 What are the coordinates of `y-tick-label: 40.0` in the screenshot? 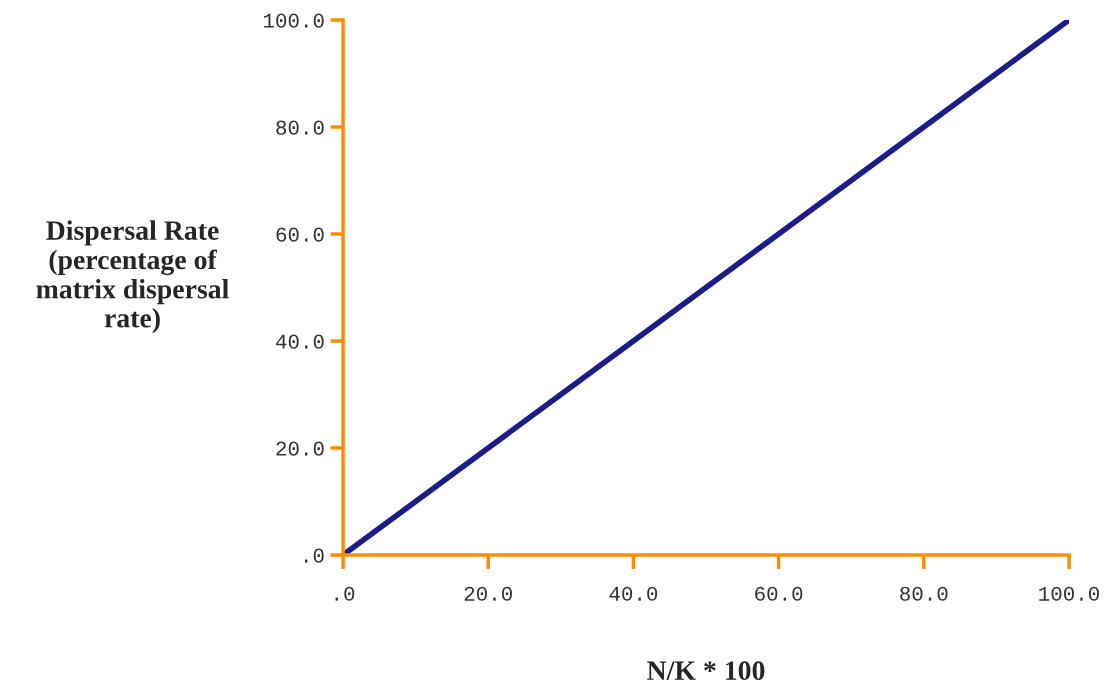 It's located at (300, 341).